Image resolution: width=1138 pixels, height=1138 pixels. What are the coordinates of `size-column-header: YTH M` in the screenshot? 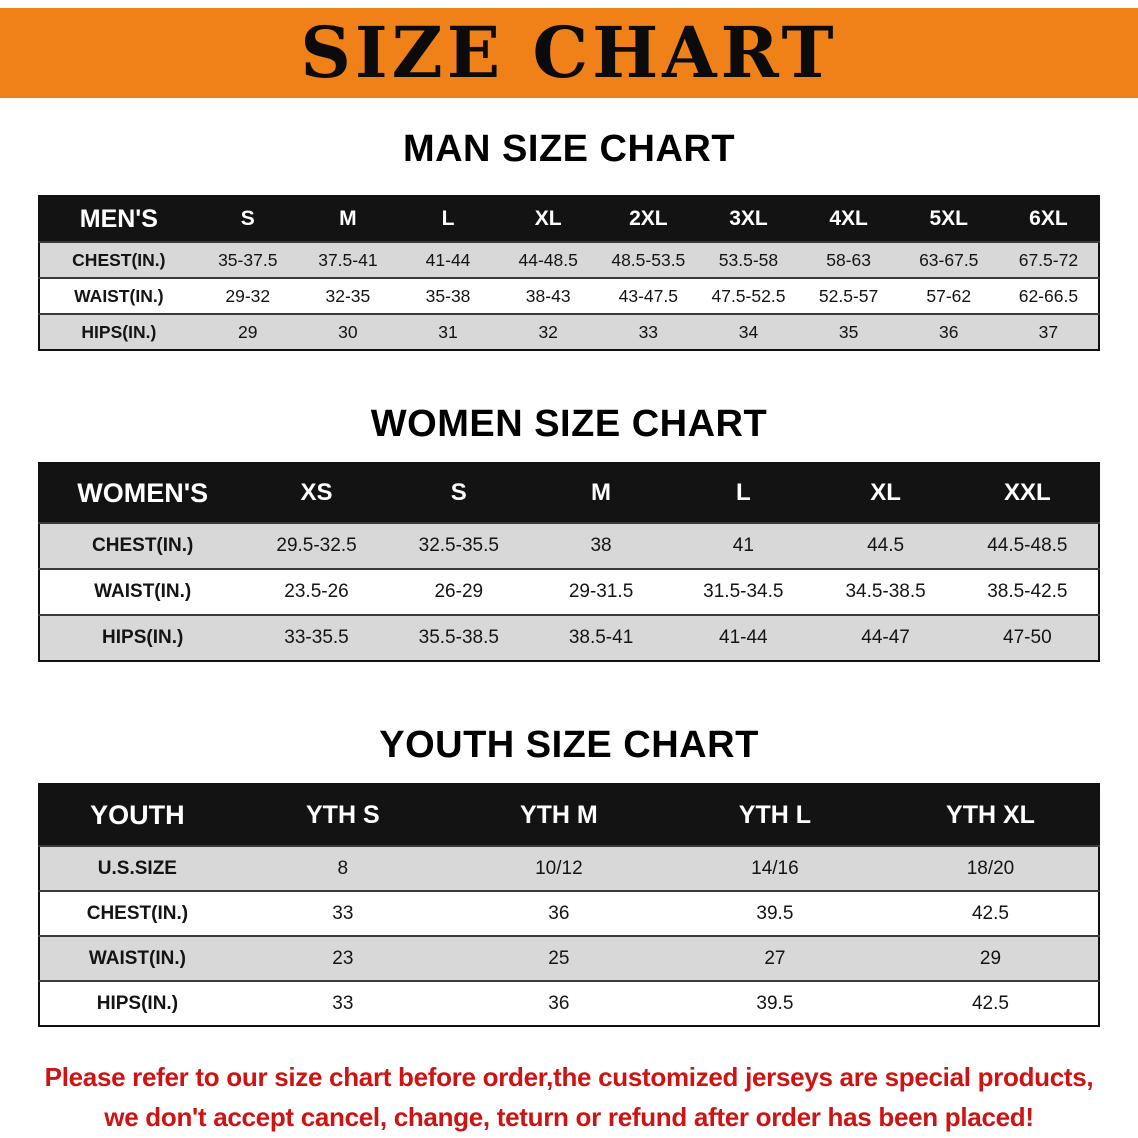 It's located at (558, 815).